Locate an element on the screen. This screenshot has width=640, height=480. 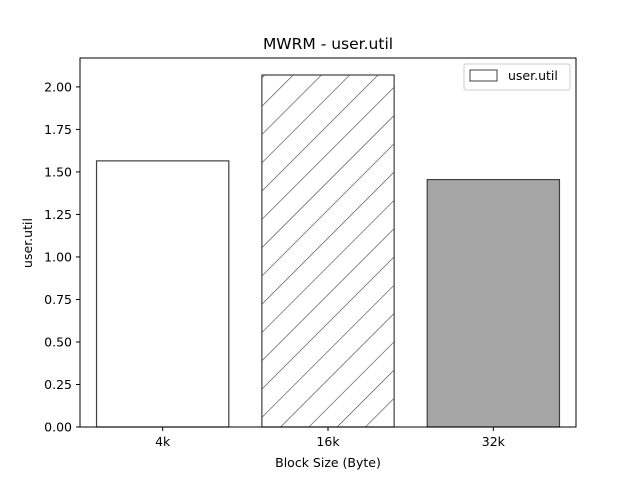
y-tick-label: 1.25 is located at coordinates (58, 214).